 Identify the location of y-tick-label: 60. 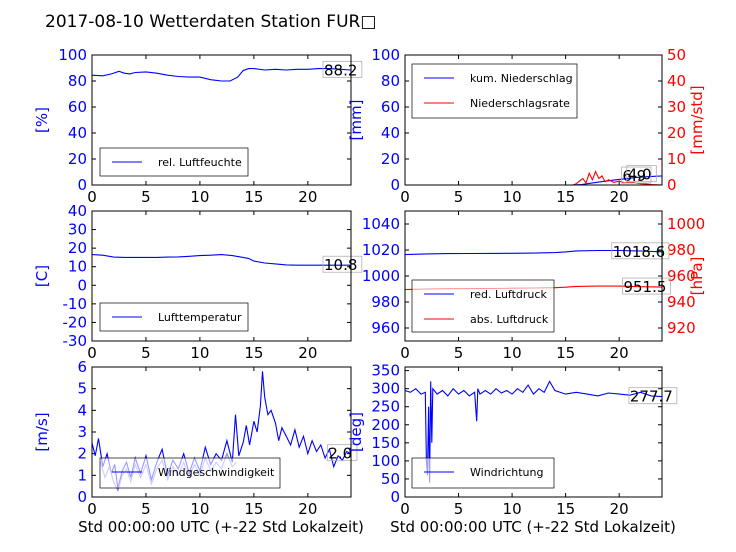
(390, 107).